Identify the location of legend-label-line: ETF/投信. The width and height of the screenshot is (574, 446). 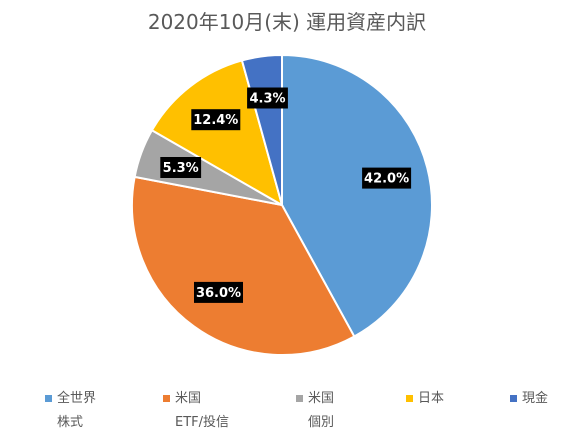
(202, 422).